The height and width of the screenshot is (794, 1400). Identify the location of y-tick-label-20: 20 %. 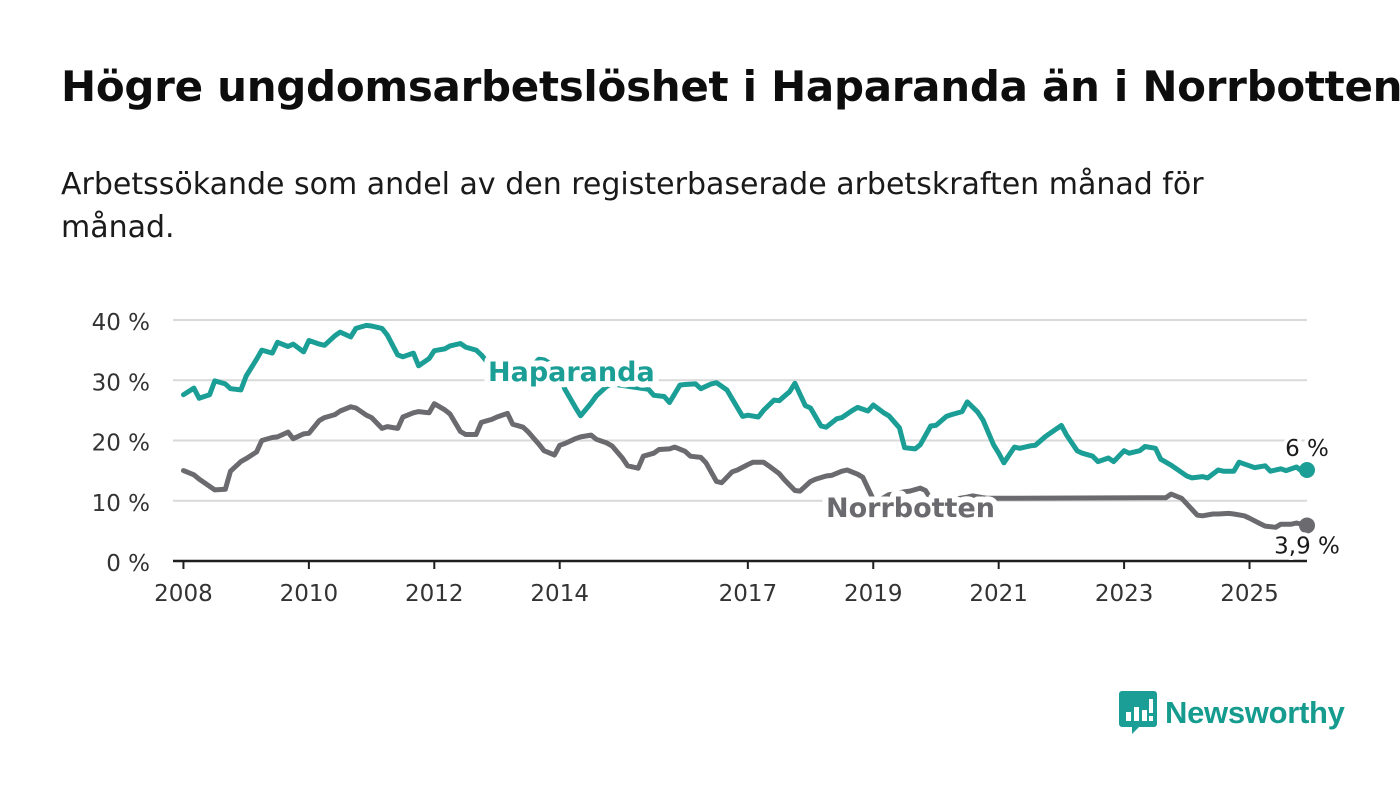
(121, 444).